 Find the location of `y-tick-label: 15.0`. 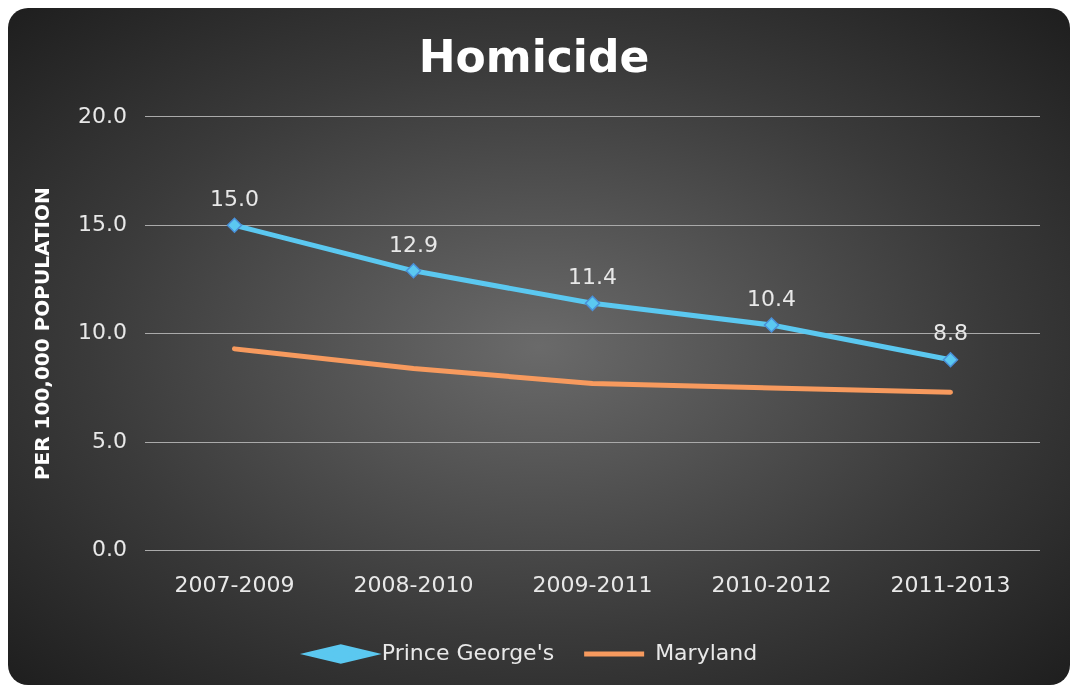

y-tick-label: 15.0 is located at coordinates (102, 223).